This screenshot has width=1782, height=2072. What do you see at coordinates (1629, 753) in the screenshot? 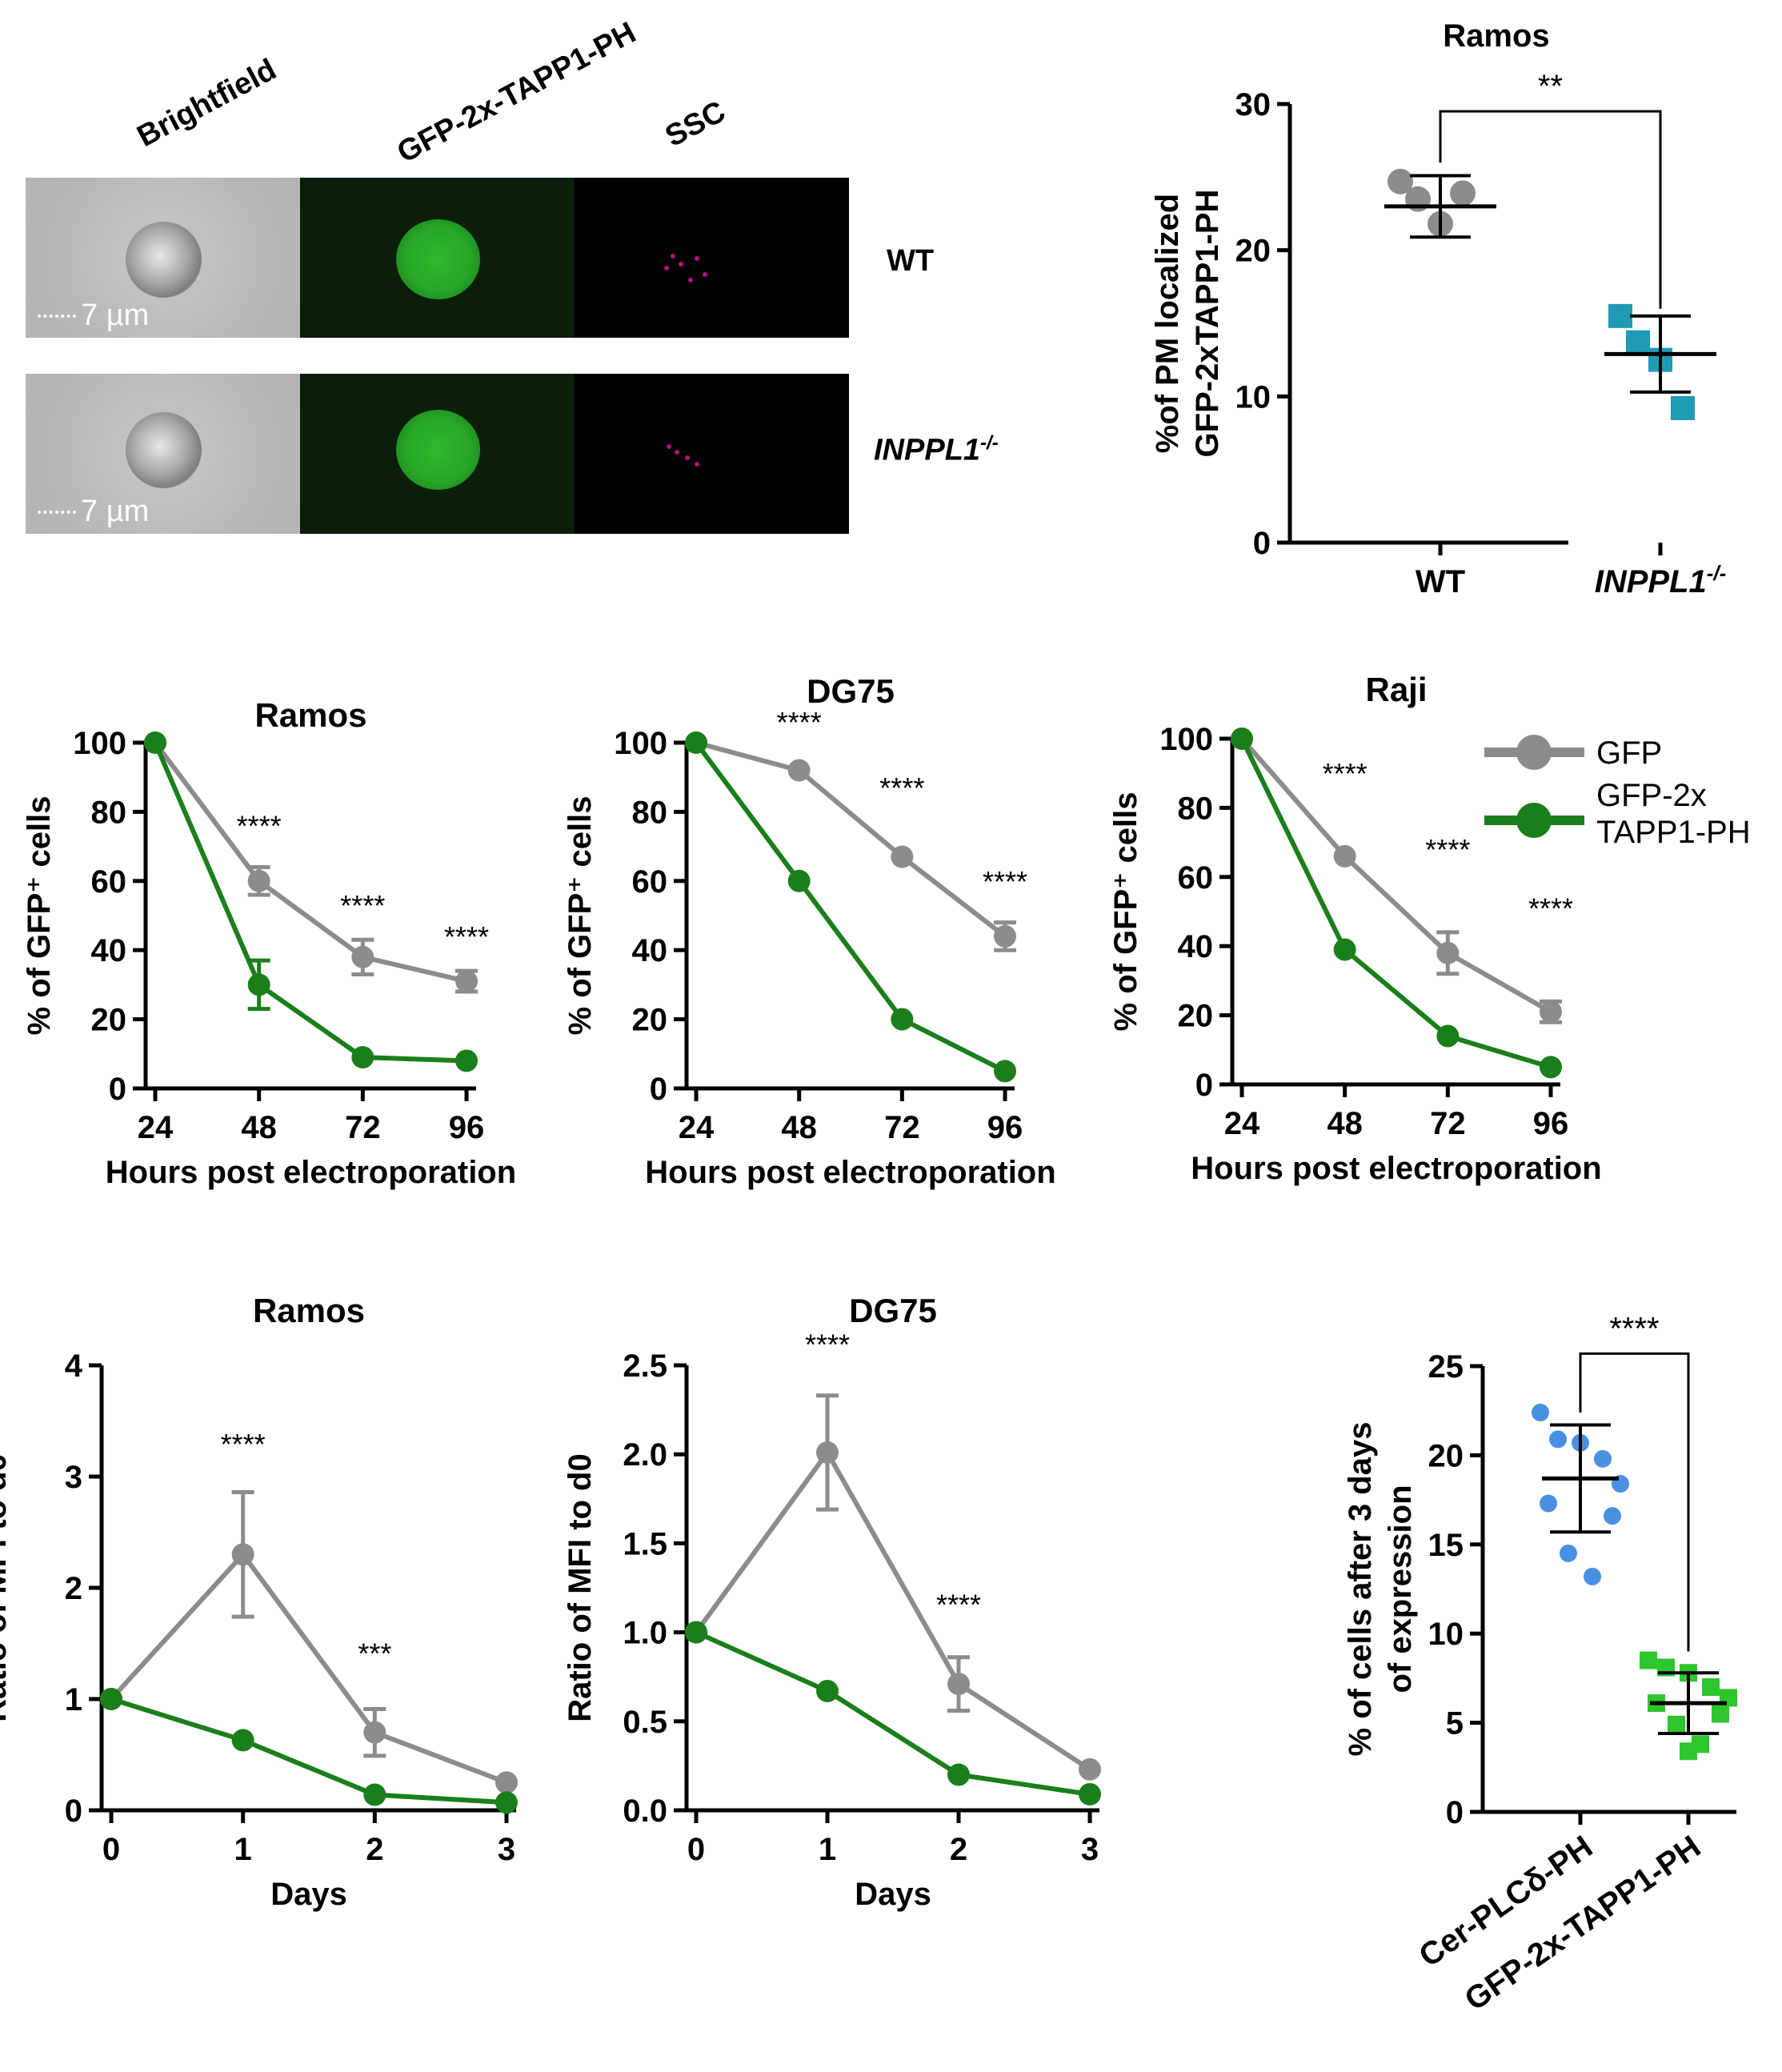
I see `legend-label-gfp: GFP` at bounding box center [1629, 753].